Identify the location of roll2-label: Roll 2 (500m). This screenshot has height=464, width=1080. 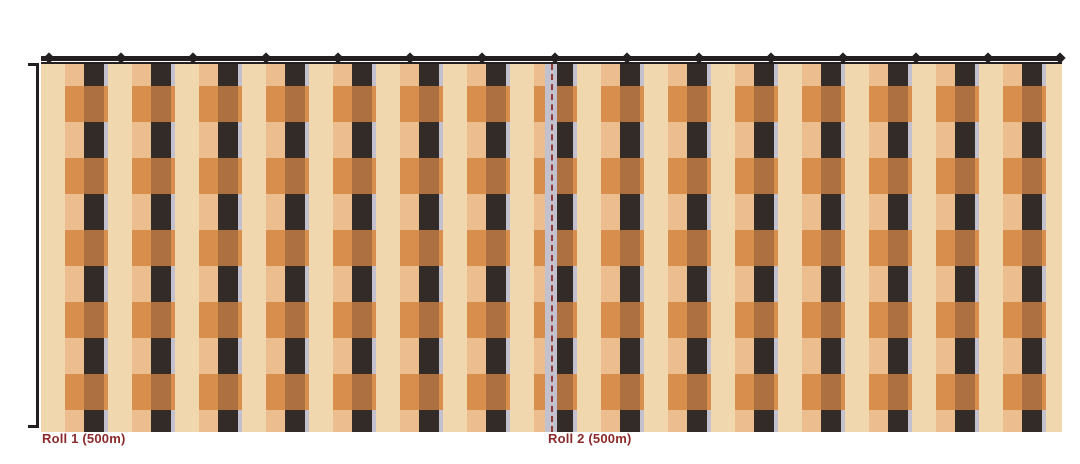
(590, 438).